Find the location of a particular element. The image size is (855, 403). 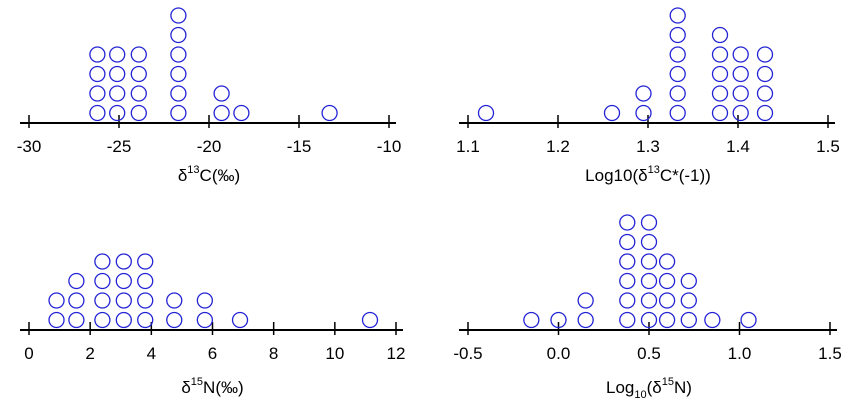

x-tick-label: 1.5 is located at coordinates (828, 146).